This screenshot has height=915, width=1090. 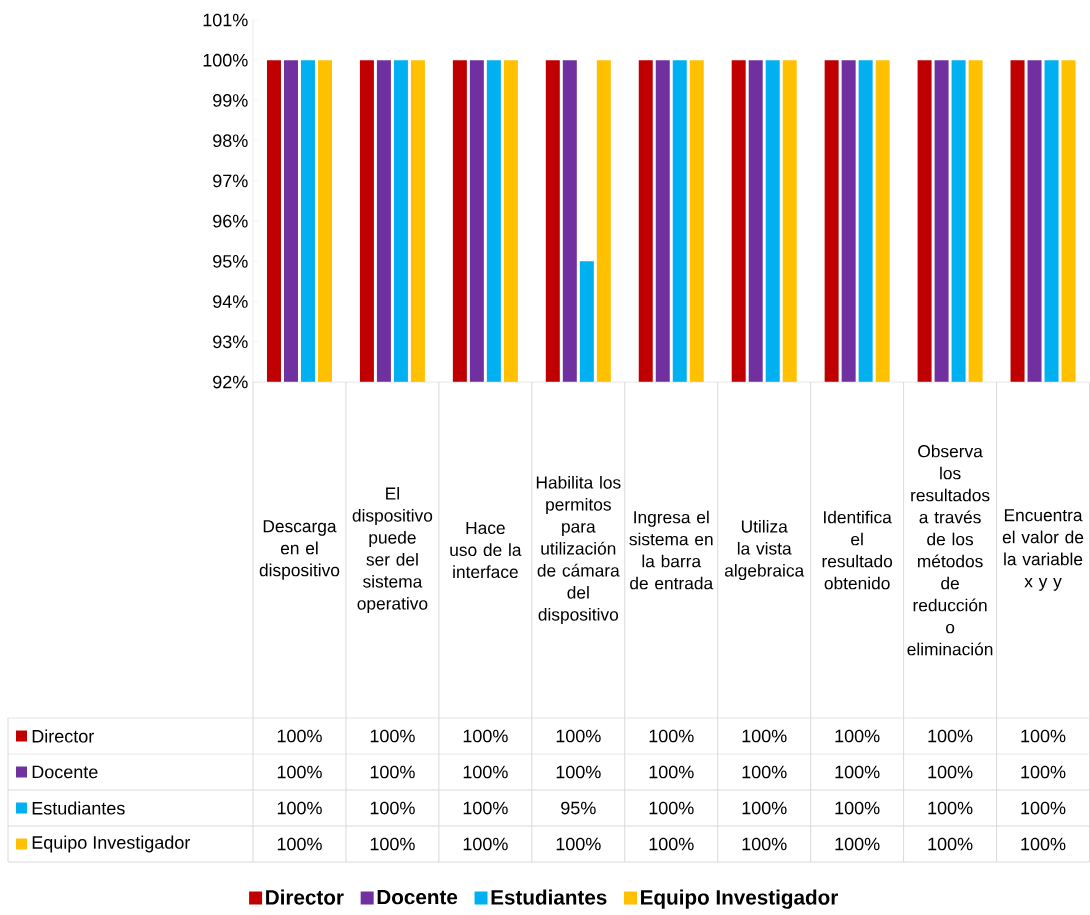 What do you see at coordinates (230, 100) in the screenshot?
I see `y-tick-label: 99%` at bounding box center [230, 100].